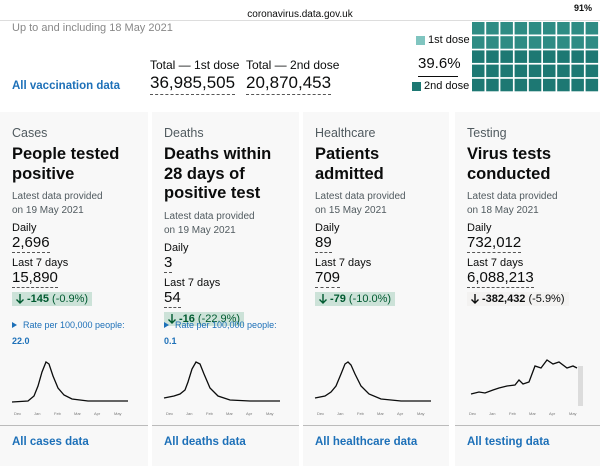  I want to click on change-percent: (-10.0%), so click(370, 299).